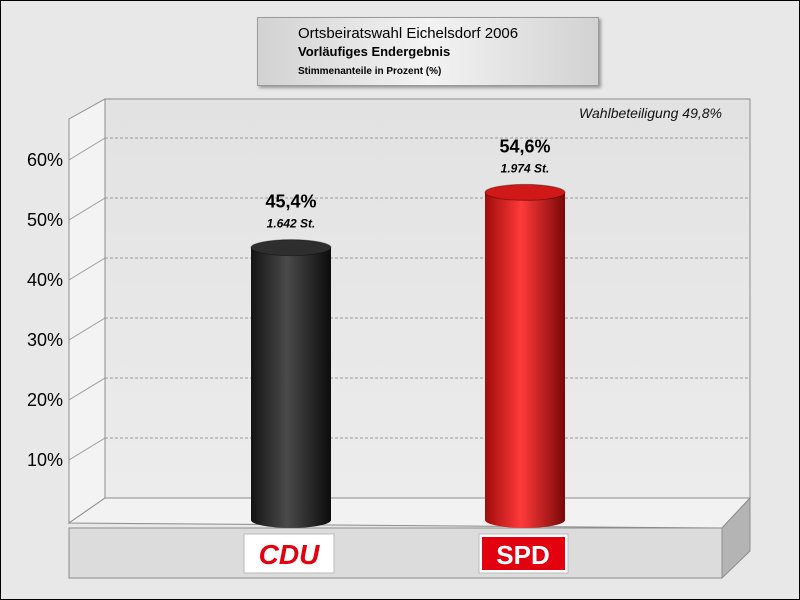 The width and height of the screenshot is (800, 600). What do you see at coordinates (45, 340) in the screenshot?
I see `y-tick-label: 30%` at bounding box center [45, 340].